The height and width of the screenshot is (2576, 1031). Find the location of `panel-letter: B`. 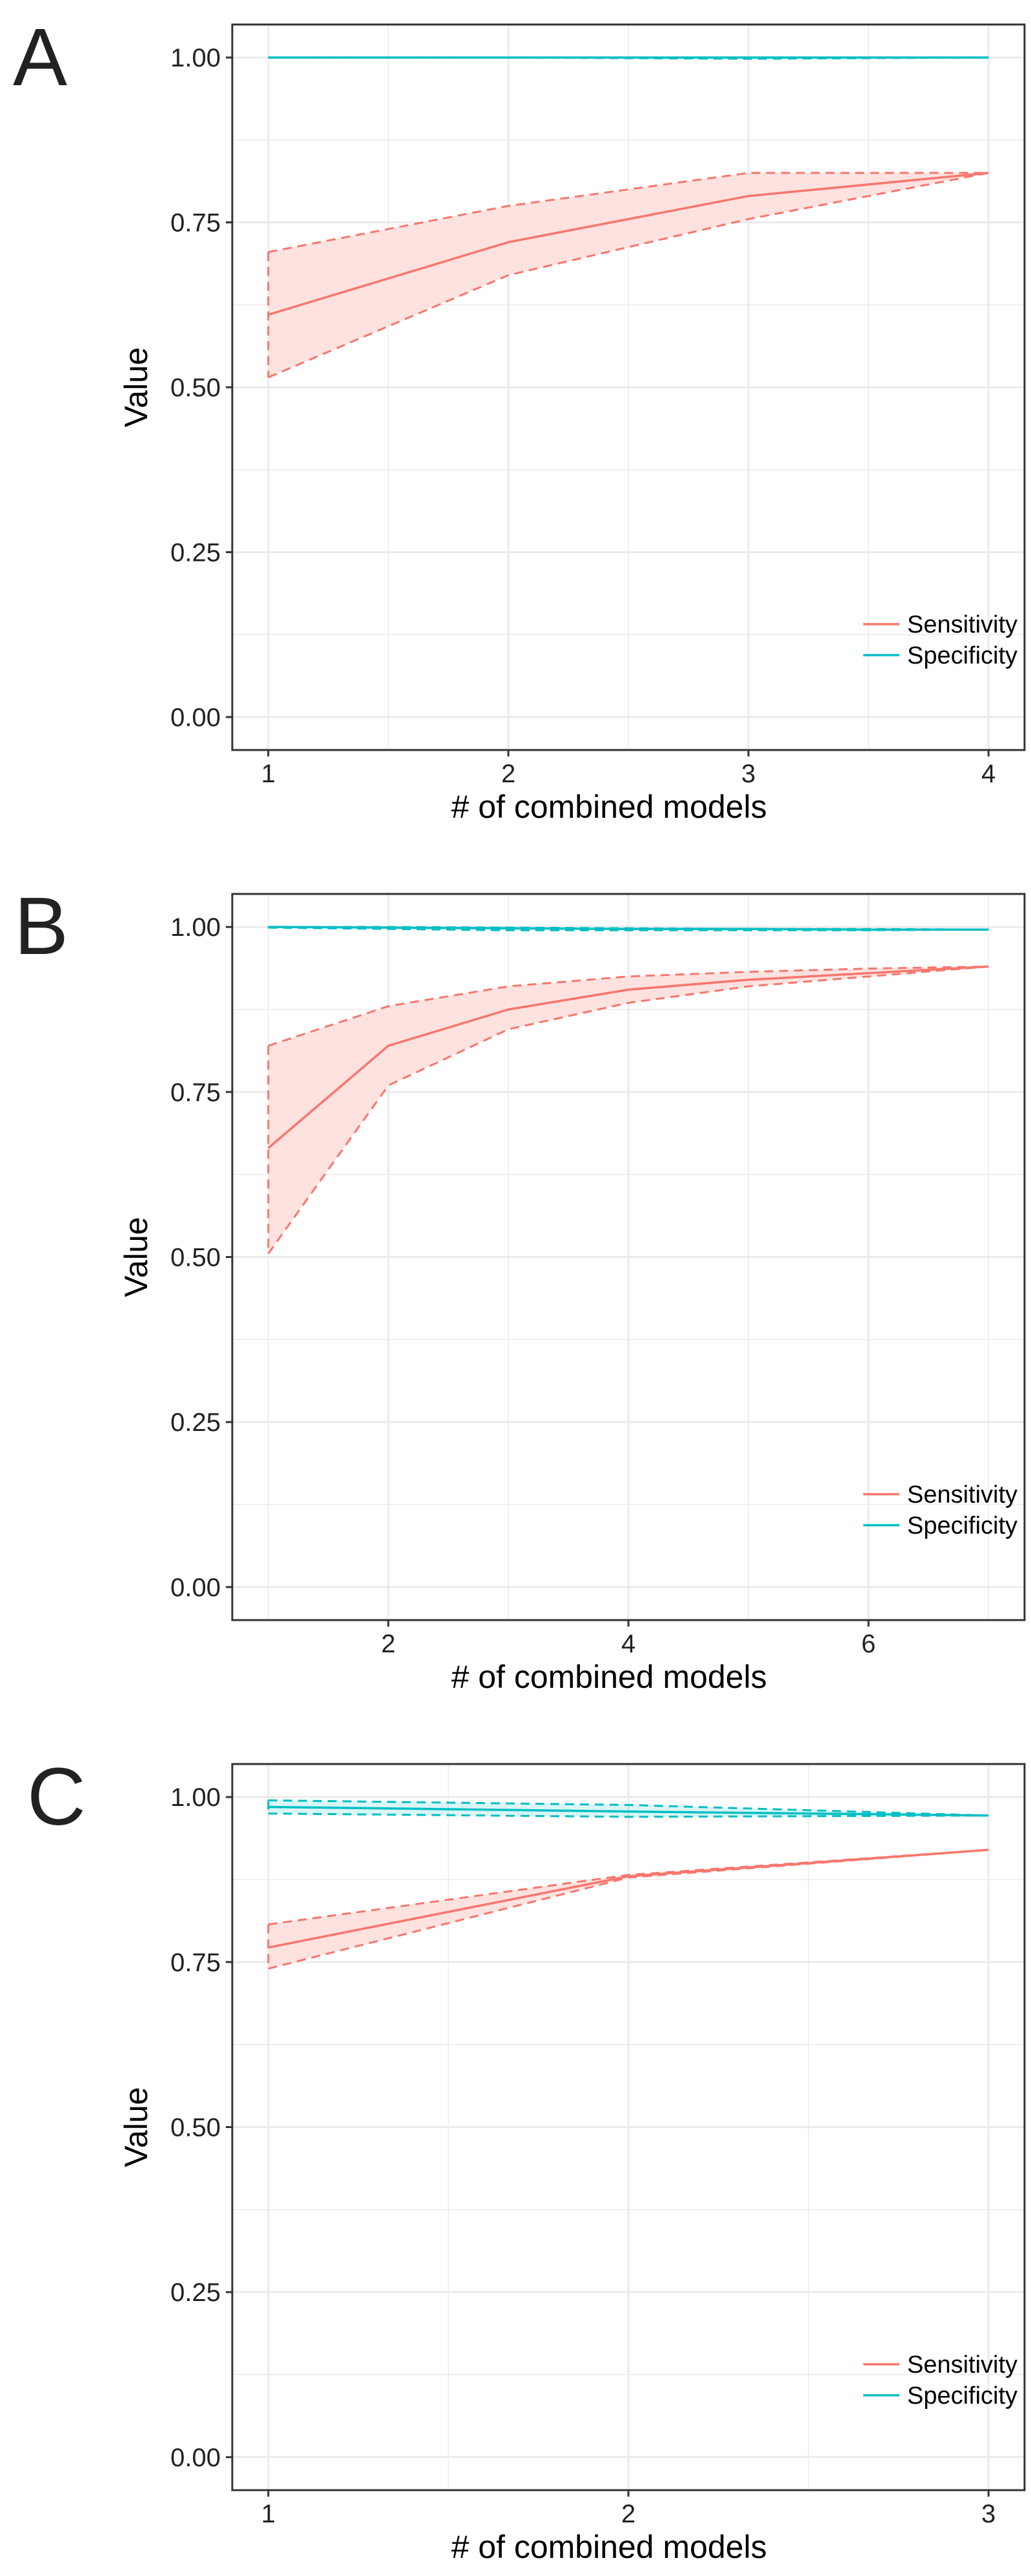

panel-letter: B is located at coordinates (41, 925).